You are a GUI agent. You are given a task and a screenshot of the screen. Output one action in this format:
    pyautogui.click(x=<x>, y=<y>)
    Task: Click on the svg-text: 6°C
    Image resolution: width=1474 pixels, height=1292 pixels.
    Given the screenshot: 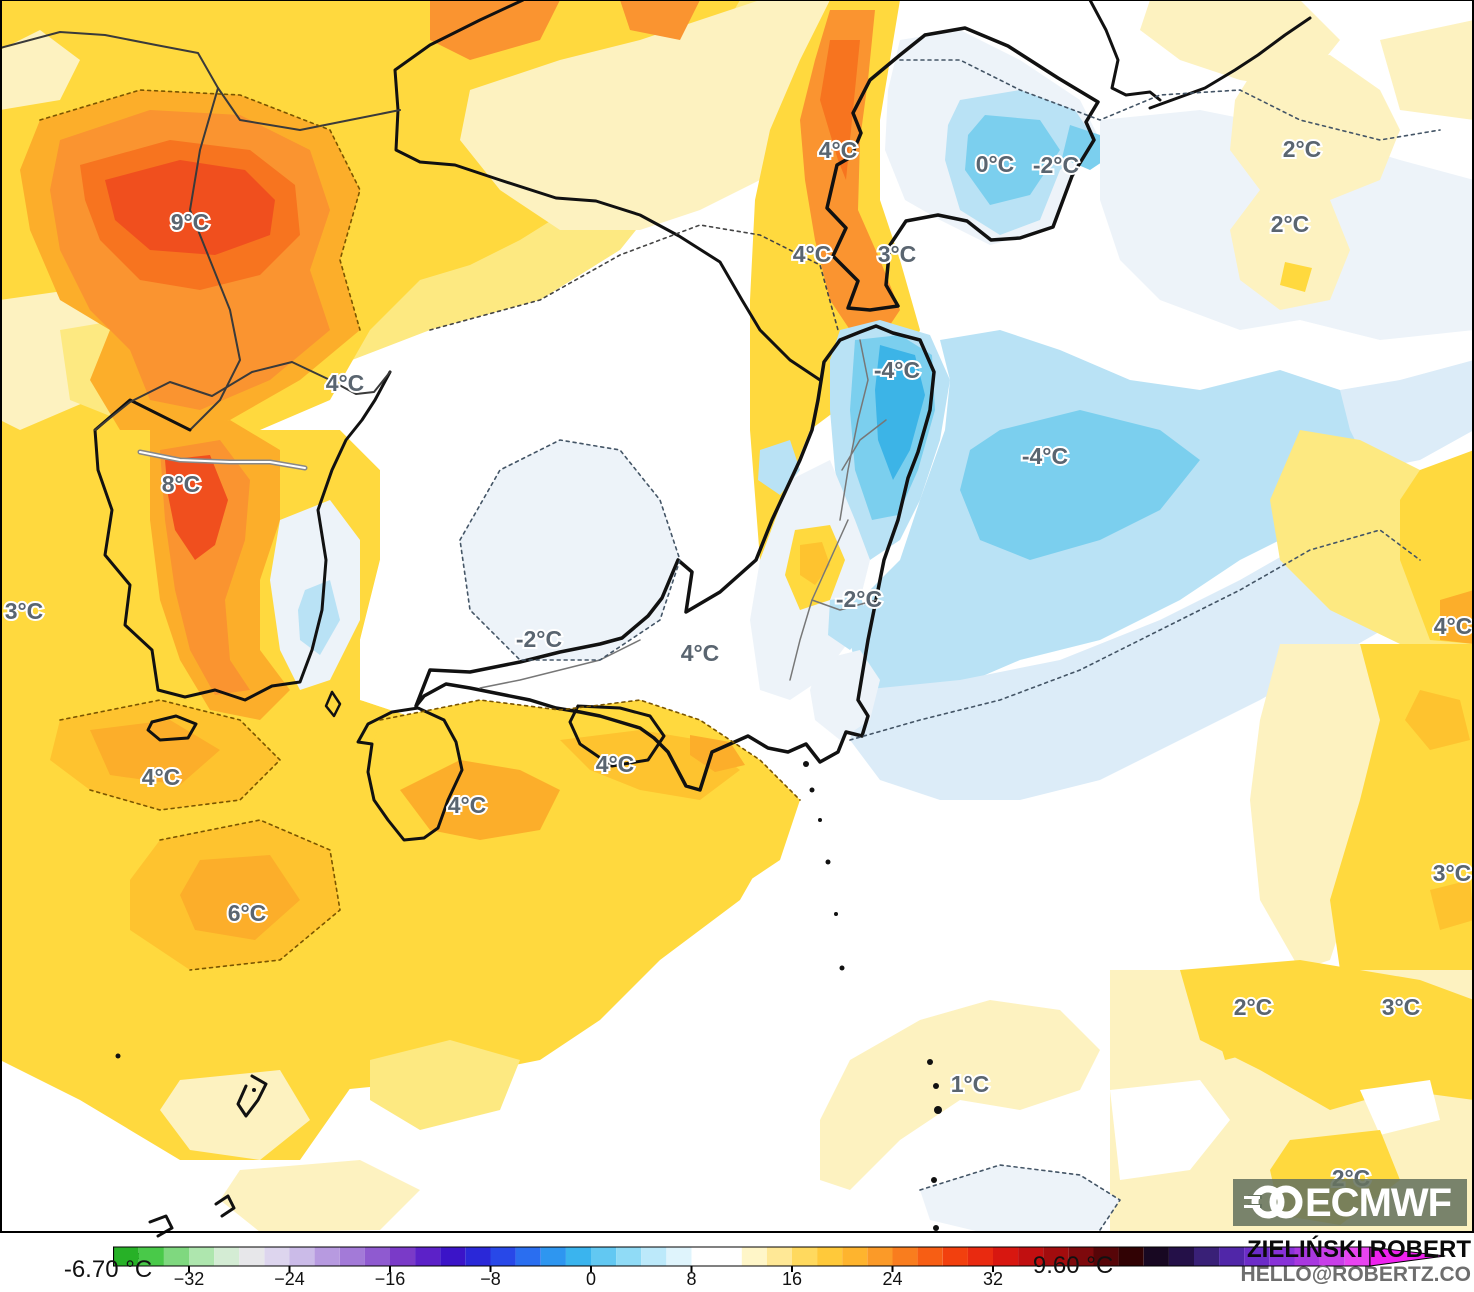 What is the action you would take?
    pyautogui.click(x=247, y=913)
    